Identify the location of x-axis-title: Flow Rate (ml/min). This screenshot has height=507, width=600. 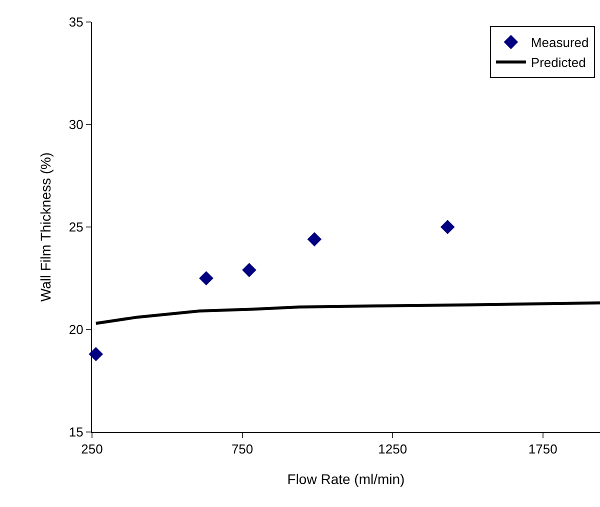
(346, 478).